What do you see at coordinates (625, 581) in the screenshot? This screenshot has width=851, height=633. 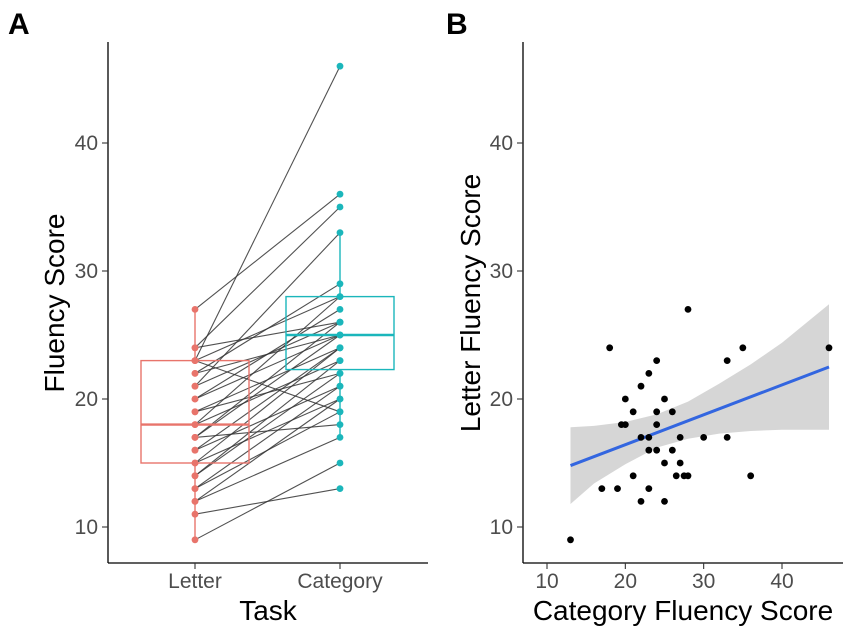 I see `panel-b-x-tick-label: 20` at bounding box center [625, 581].